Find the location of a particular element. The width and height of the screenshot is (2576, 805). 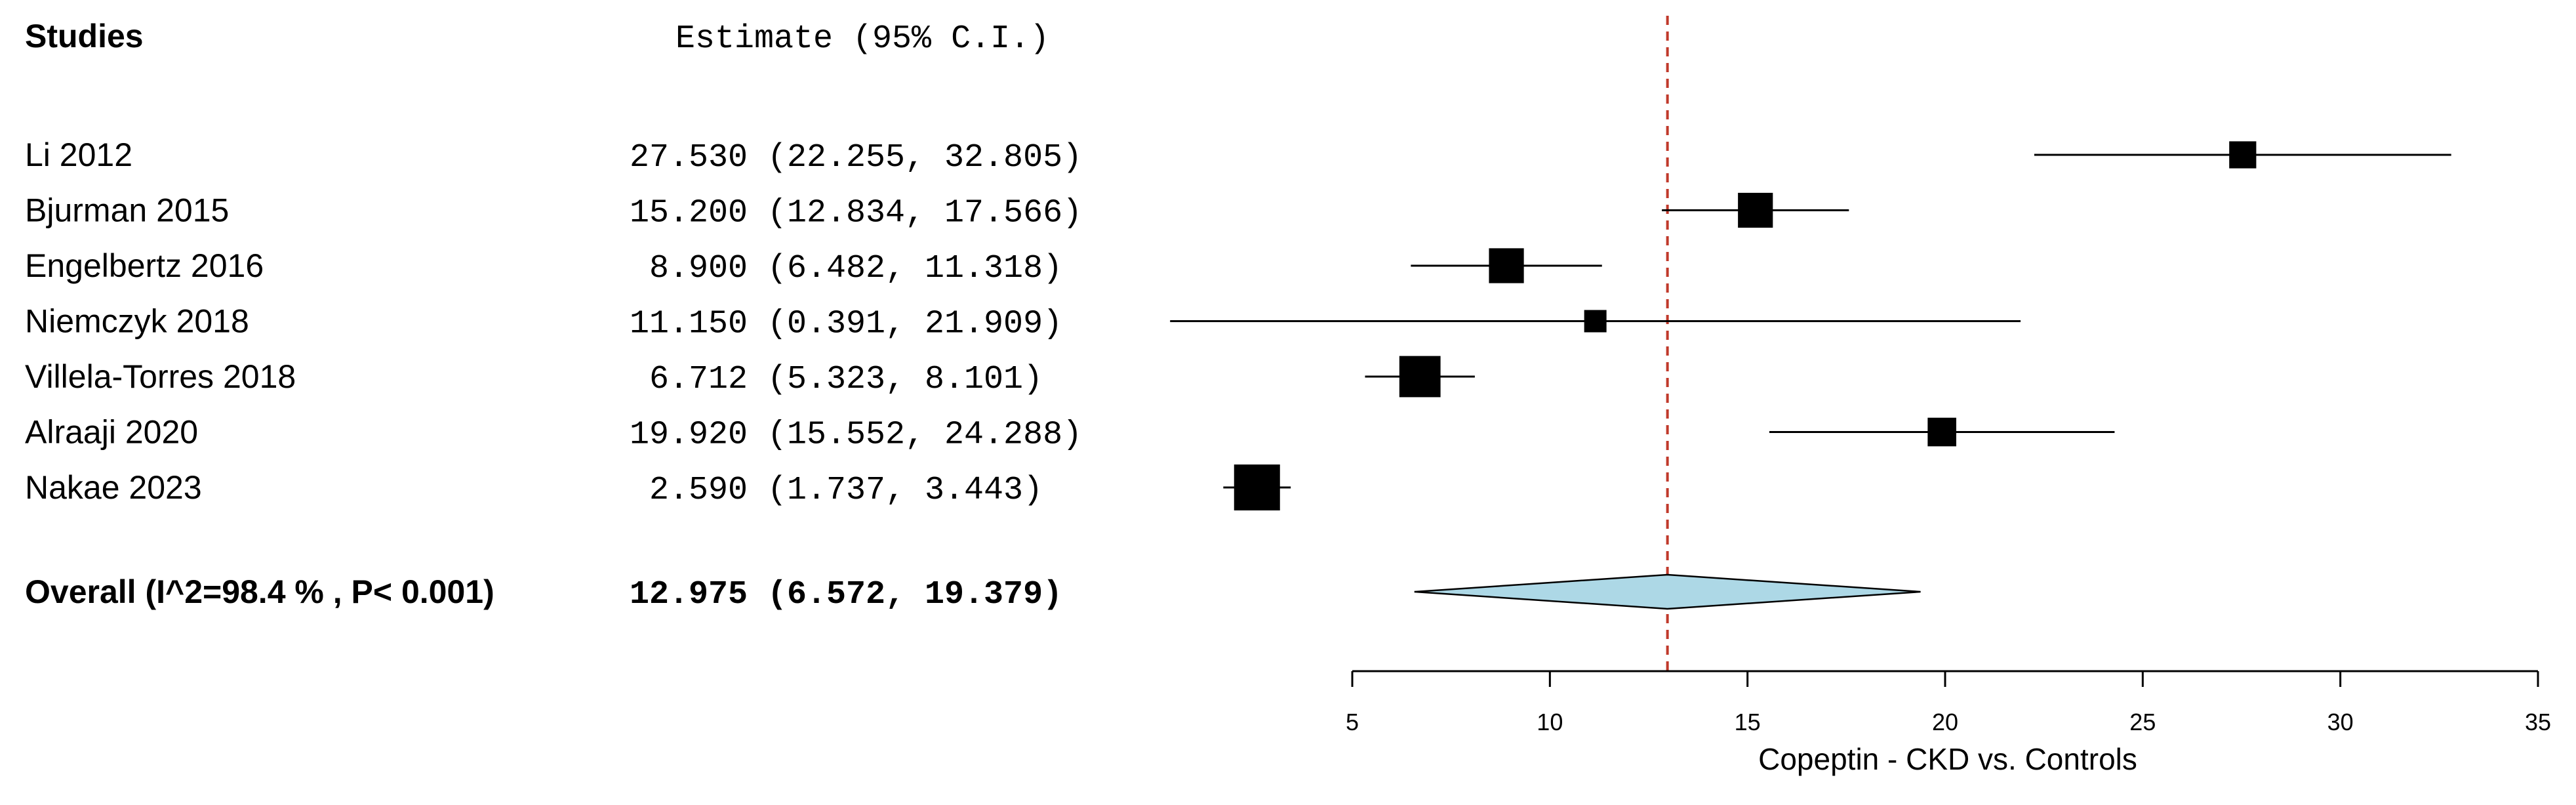

x-tick-label: 35 is located at coordinates (2538, 722).